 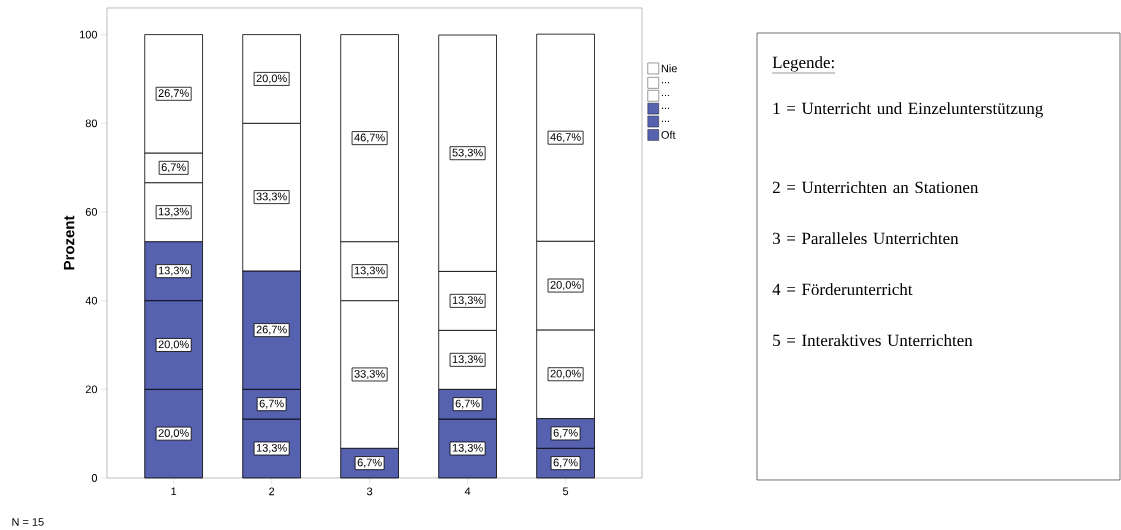 What do you see at coordinates (467, 491) in the screenshot?
I see `x-tick-label: 4` at bounding box center [467, 491].